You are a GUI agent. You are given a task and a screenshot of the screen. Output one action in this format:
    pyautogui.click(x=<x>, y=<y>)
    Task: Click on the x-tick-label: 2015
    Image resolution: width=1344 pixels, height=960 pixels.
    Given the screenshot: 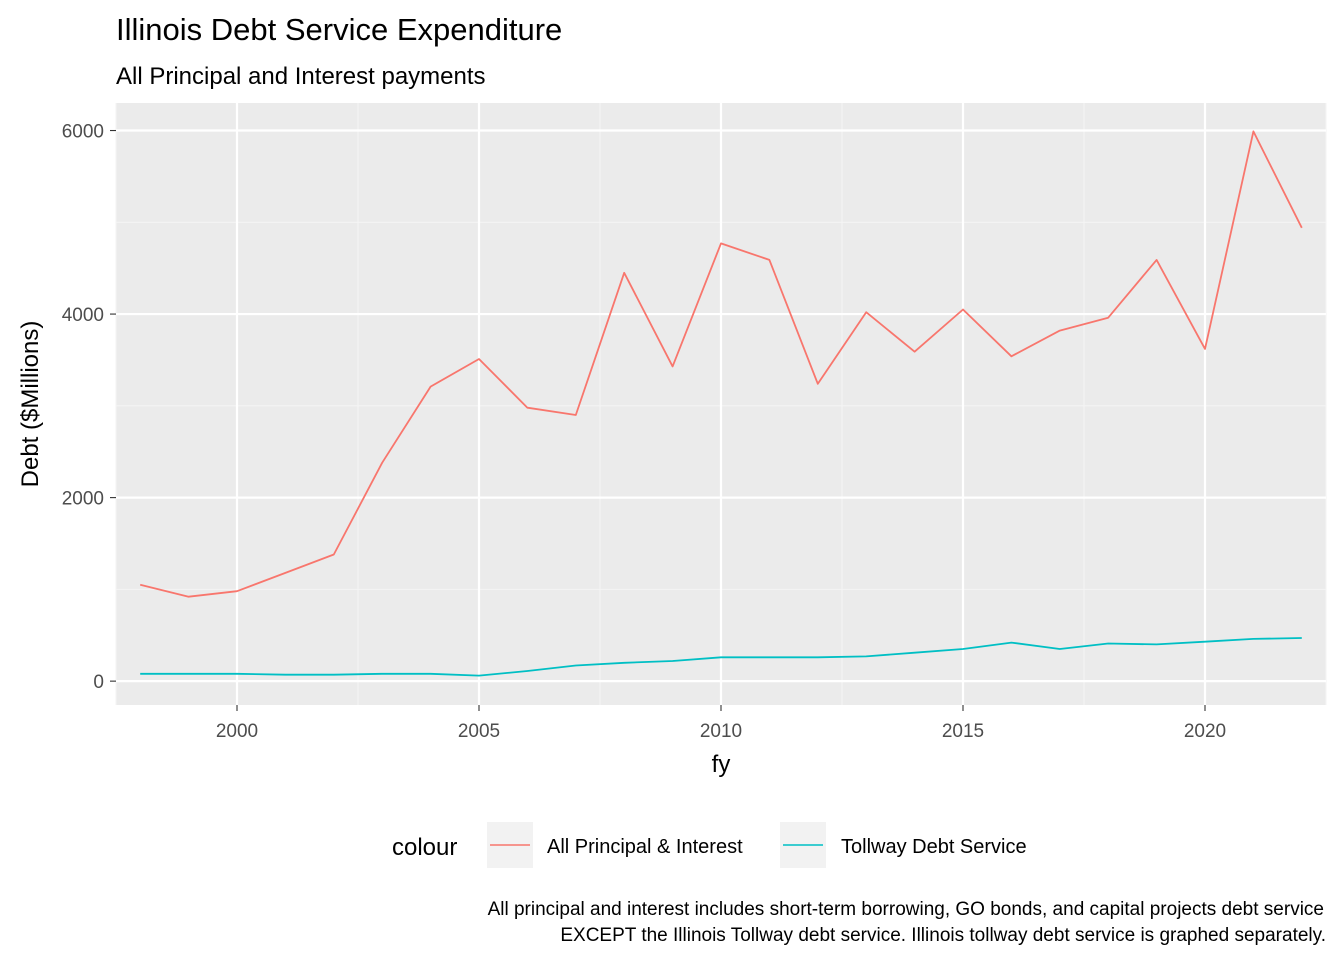 What is the action you would take?
    pyautogui.click(x=963, y=731)
    